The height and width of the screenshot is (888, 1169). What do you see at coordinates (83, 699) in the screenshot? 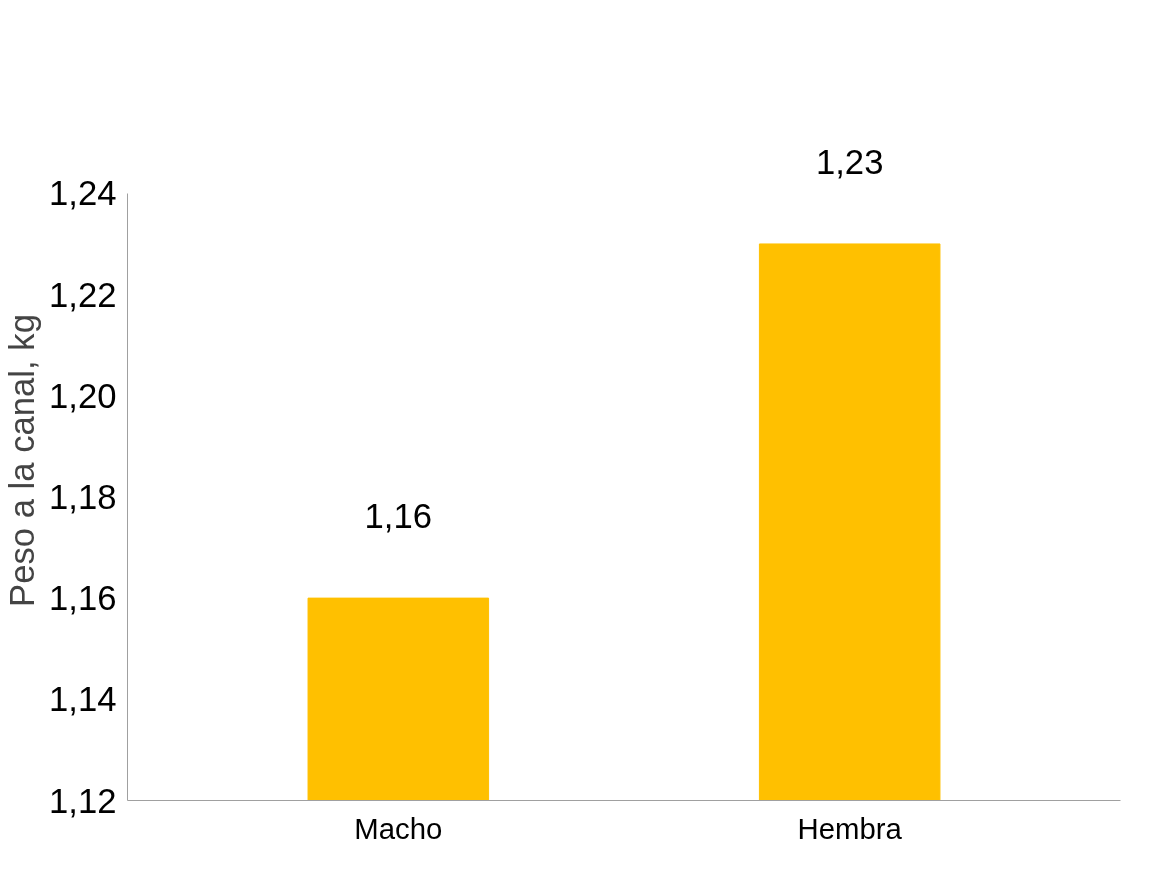
I see `y-tick-label: 1,14` at bounding box center [83, 699].